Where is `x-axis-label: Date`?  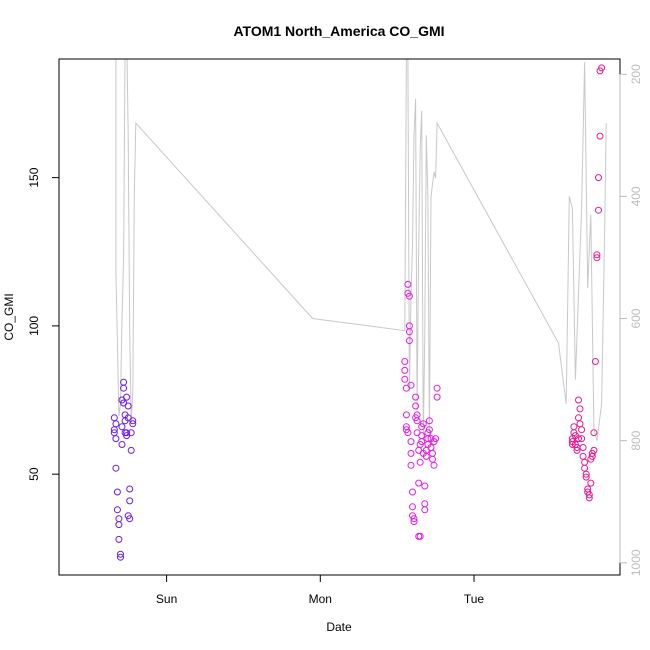
x-axis-label: Date is located at coordinates (339, 627).